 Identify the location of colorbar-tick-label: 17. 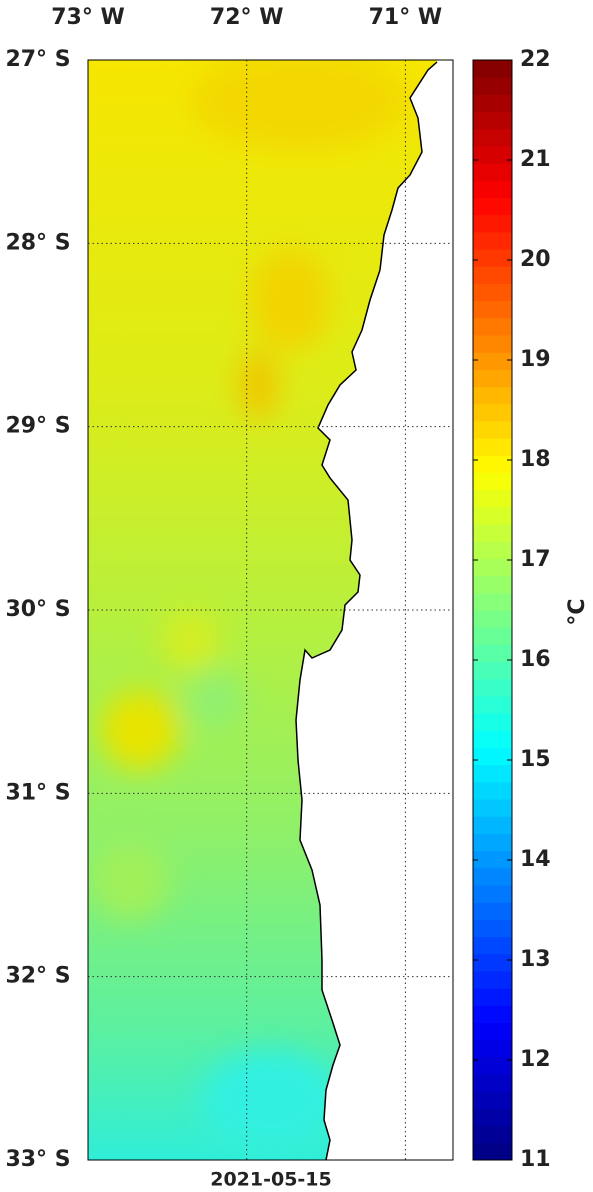
(535, 559).